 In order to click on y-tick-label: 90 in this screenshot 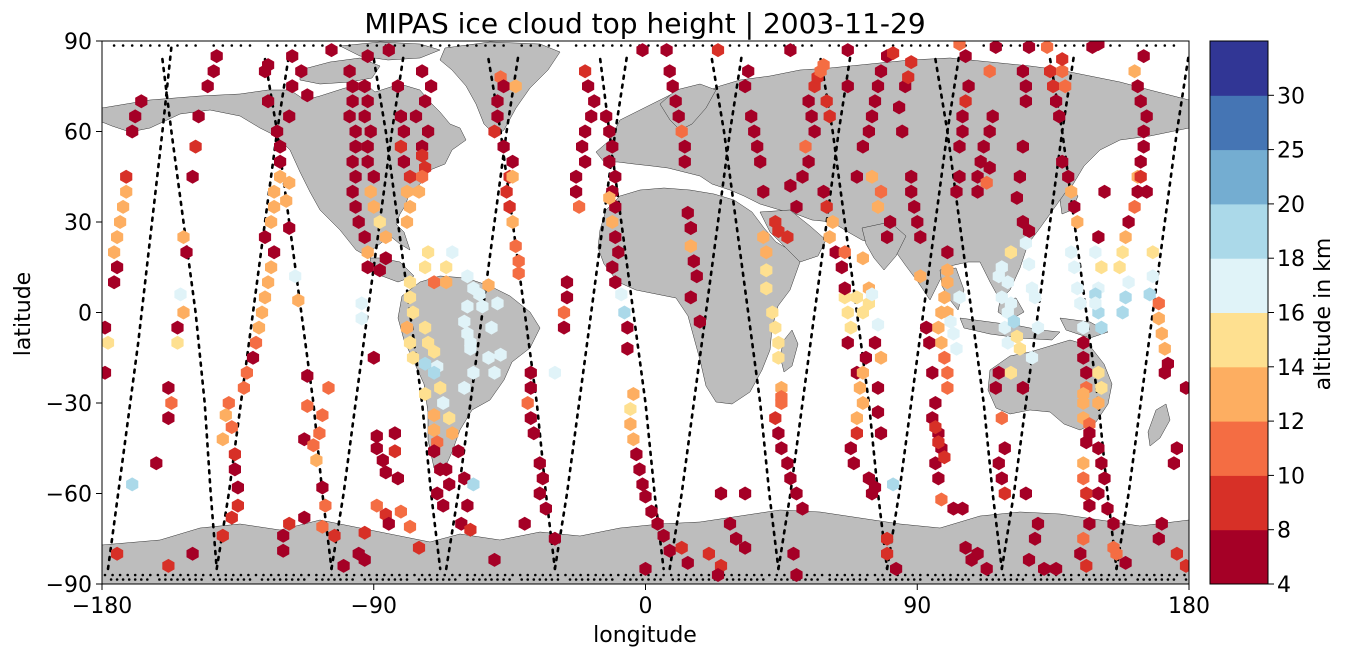, I will do `click(78, 42)`.